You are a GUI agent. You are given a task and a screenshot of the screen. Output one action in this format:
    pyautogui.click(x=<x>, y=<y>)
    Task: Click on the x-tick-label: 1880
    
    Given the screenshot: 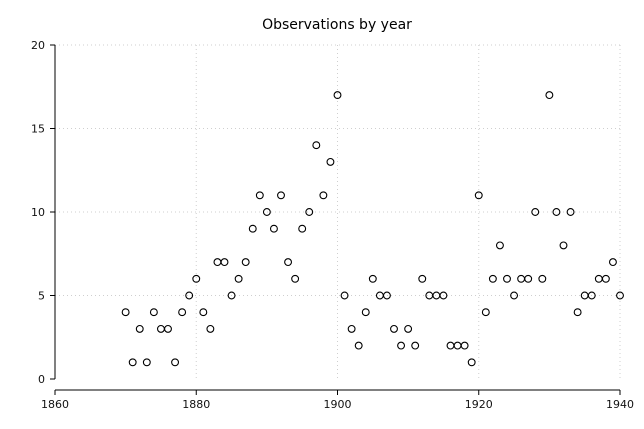 What is the action you would take?
    pyautogui.click(x=196, y=404)
    